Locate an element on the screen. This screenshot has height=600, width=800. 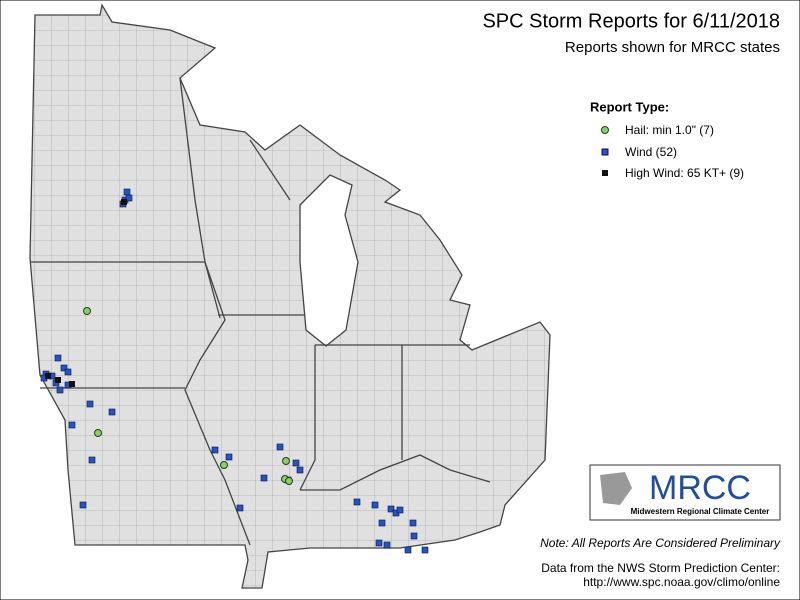
source-url: http://www.spc.noaa.gov/climo/online is located at coordinates (681, 582).